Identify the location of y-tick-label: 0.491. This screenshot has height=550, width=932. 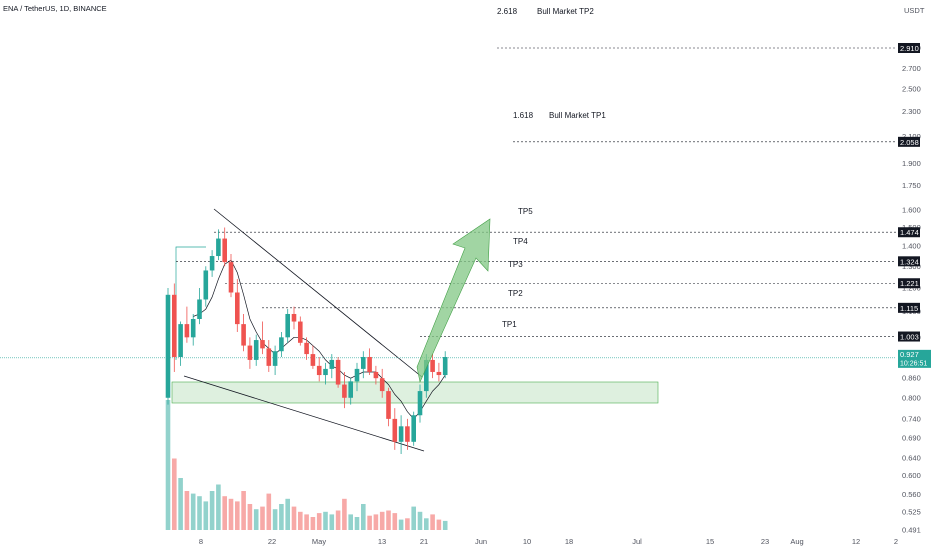
(911, 530).